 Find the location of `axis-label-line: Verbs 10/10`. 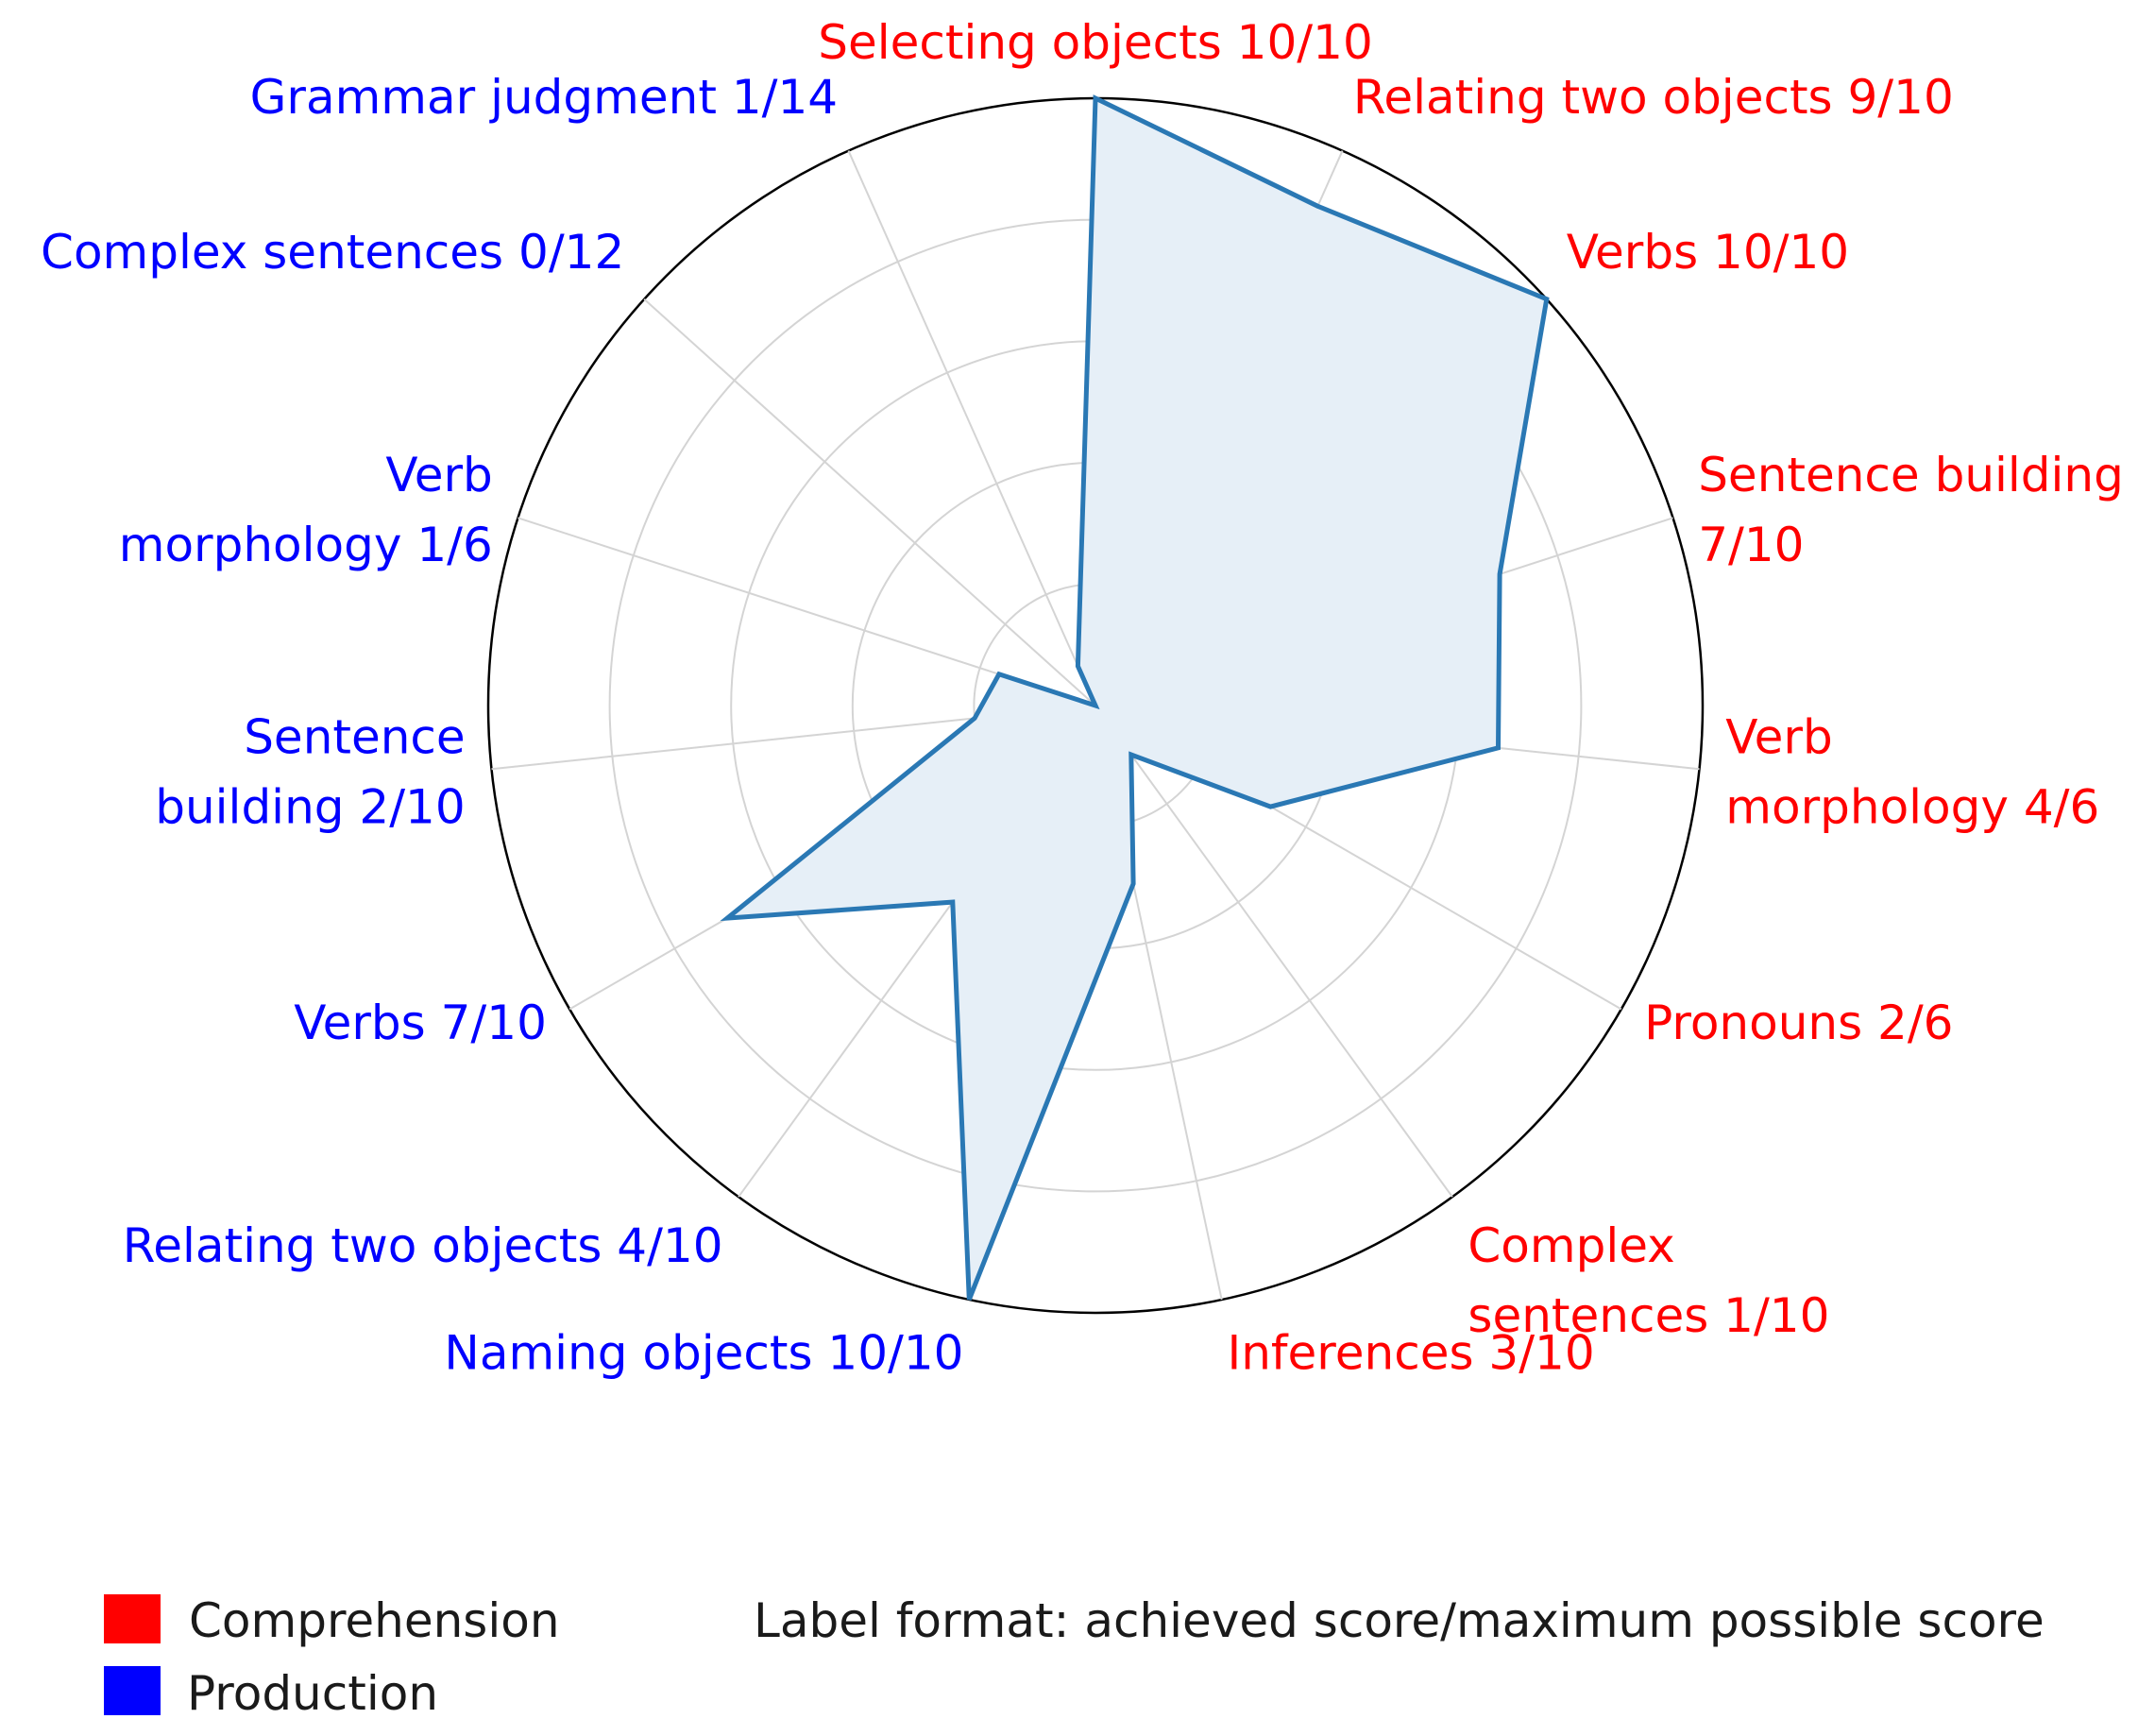

axis-label-line: Verbs 10/10 is located at coordinates (1708, 253).